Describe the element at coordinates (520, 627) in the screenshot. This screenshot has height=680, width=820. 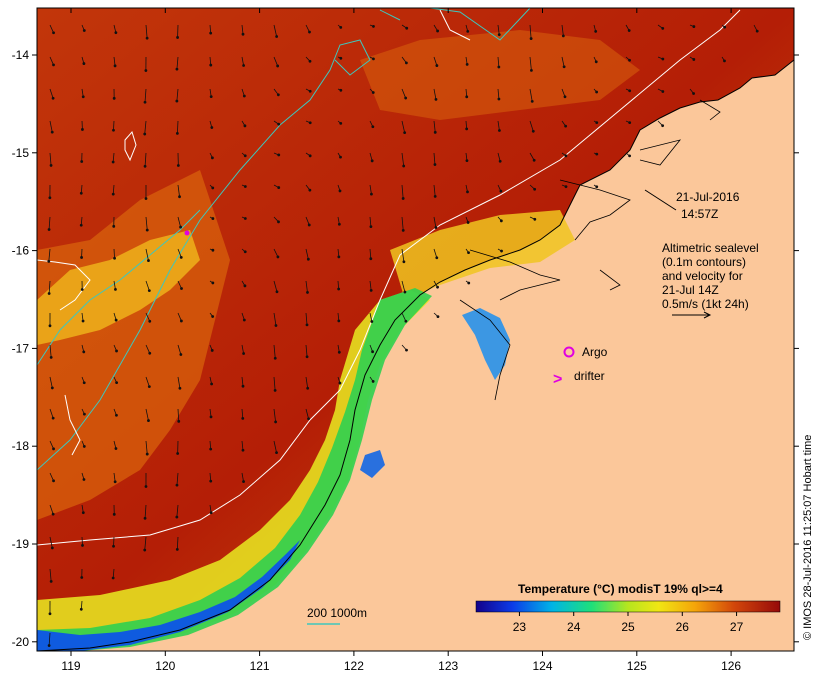
I see `colorbar-tick-label: 23` at that location.